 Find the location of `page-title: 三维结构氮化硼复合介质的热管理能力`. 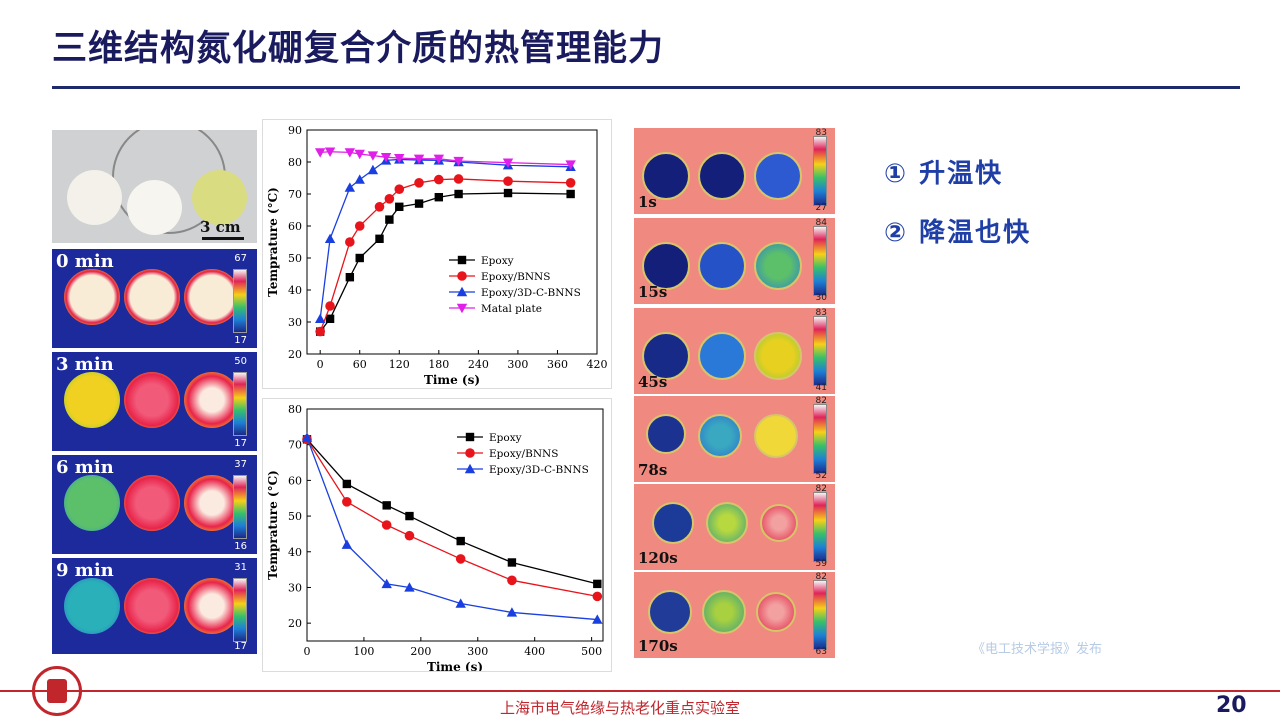

page-title: 三维结构氮化硼复合介质的热管理能力 is located at coordinates (358, 49).